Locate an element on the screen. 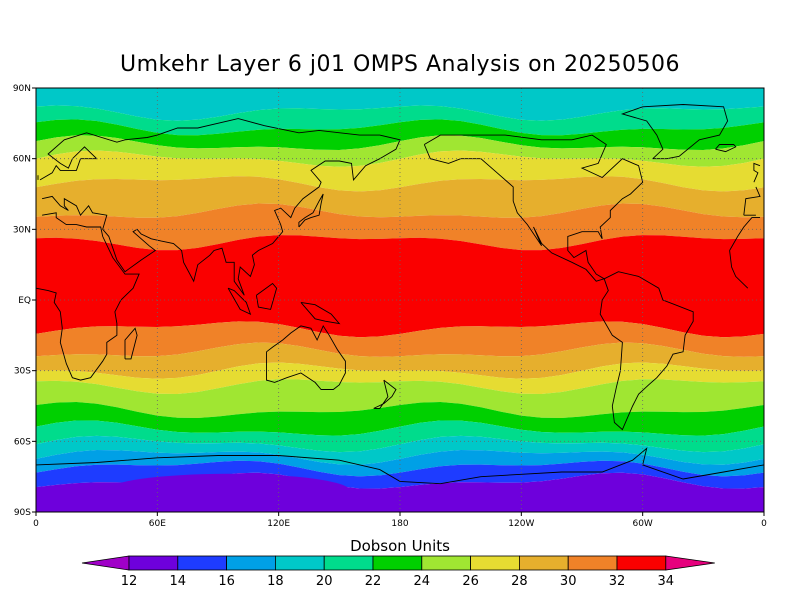 The height and width of the screenshot is (600, 800). colorbar-level-label: 26 is located at coordinates (470, 581).